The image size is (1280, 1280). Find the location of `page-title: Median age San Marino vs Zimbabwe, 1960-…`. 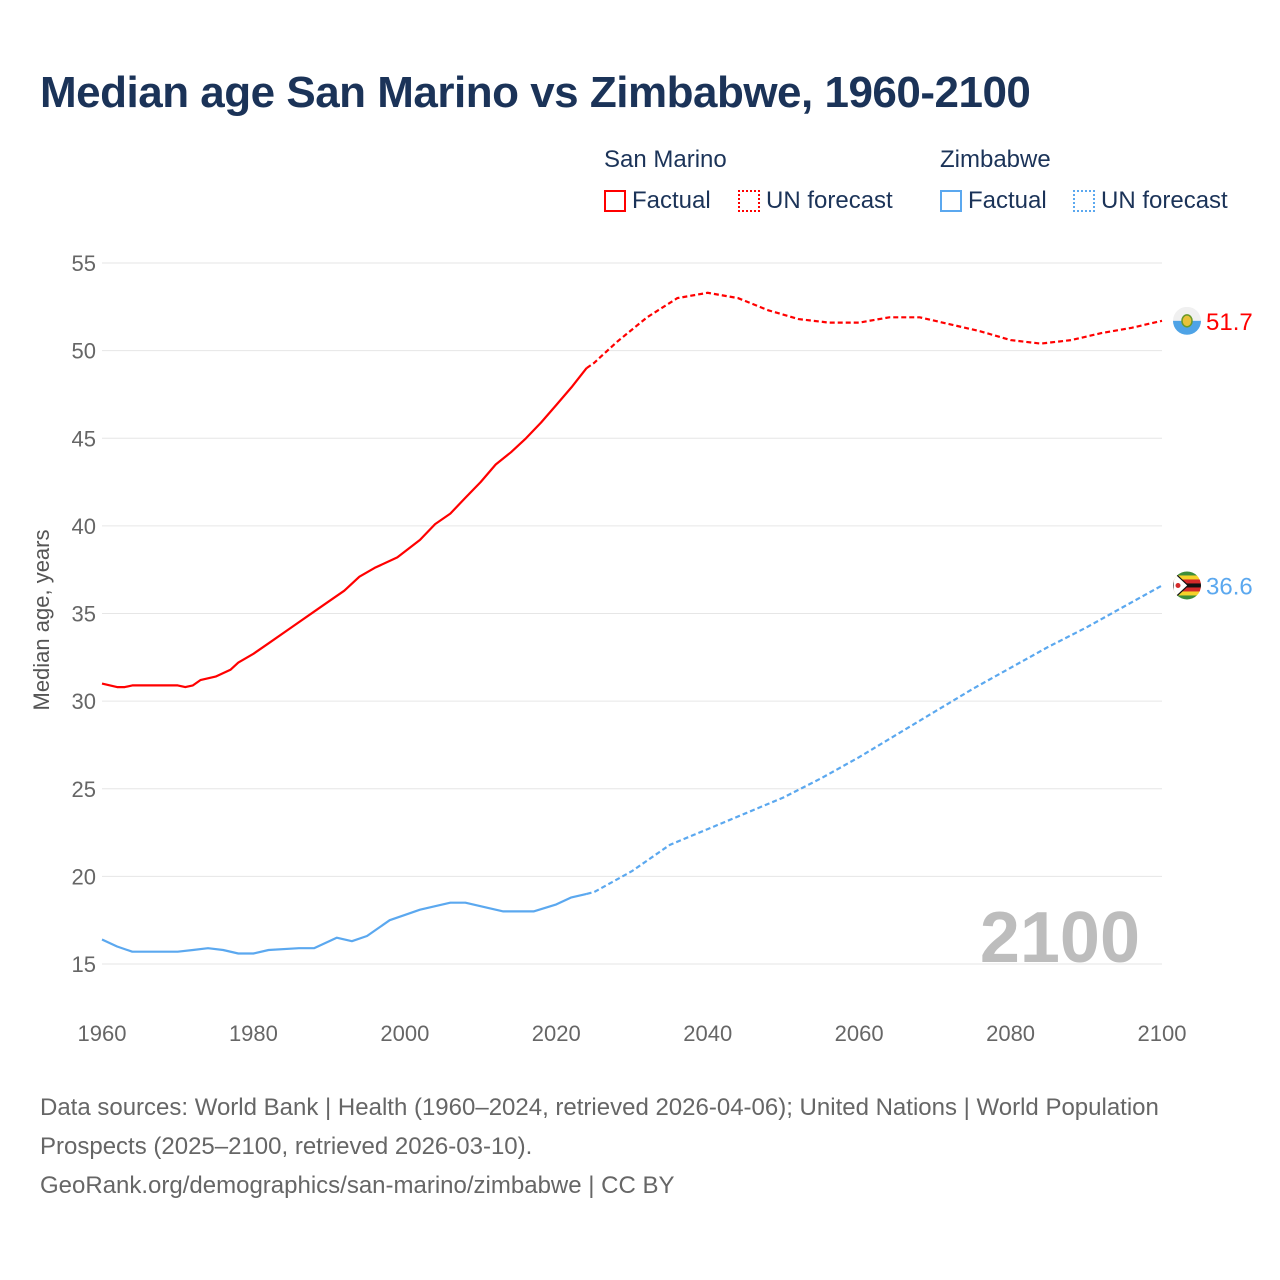

page-title: Median age San Marino vs Zimbabwe, 1960-… is located at coordinates (535, 92).